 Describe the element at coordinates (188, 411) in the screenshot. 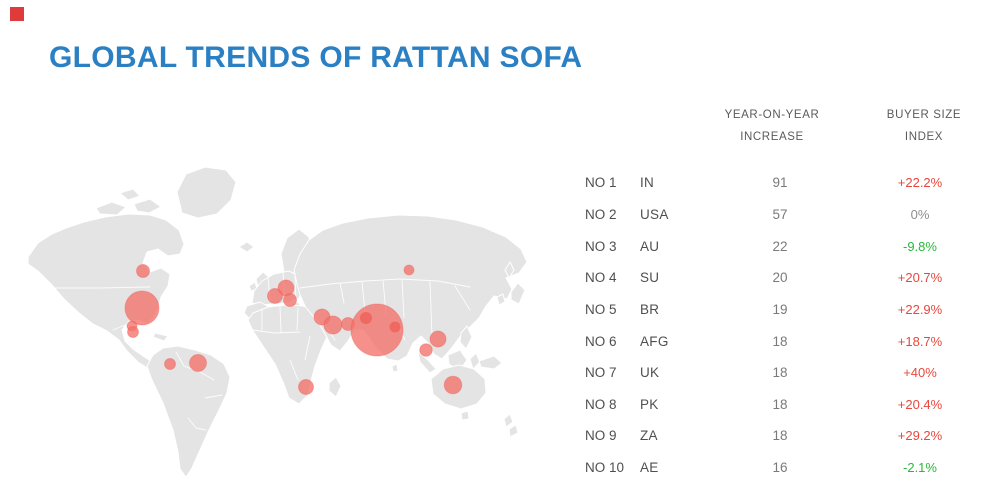

I see `land-south-america` at that location.